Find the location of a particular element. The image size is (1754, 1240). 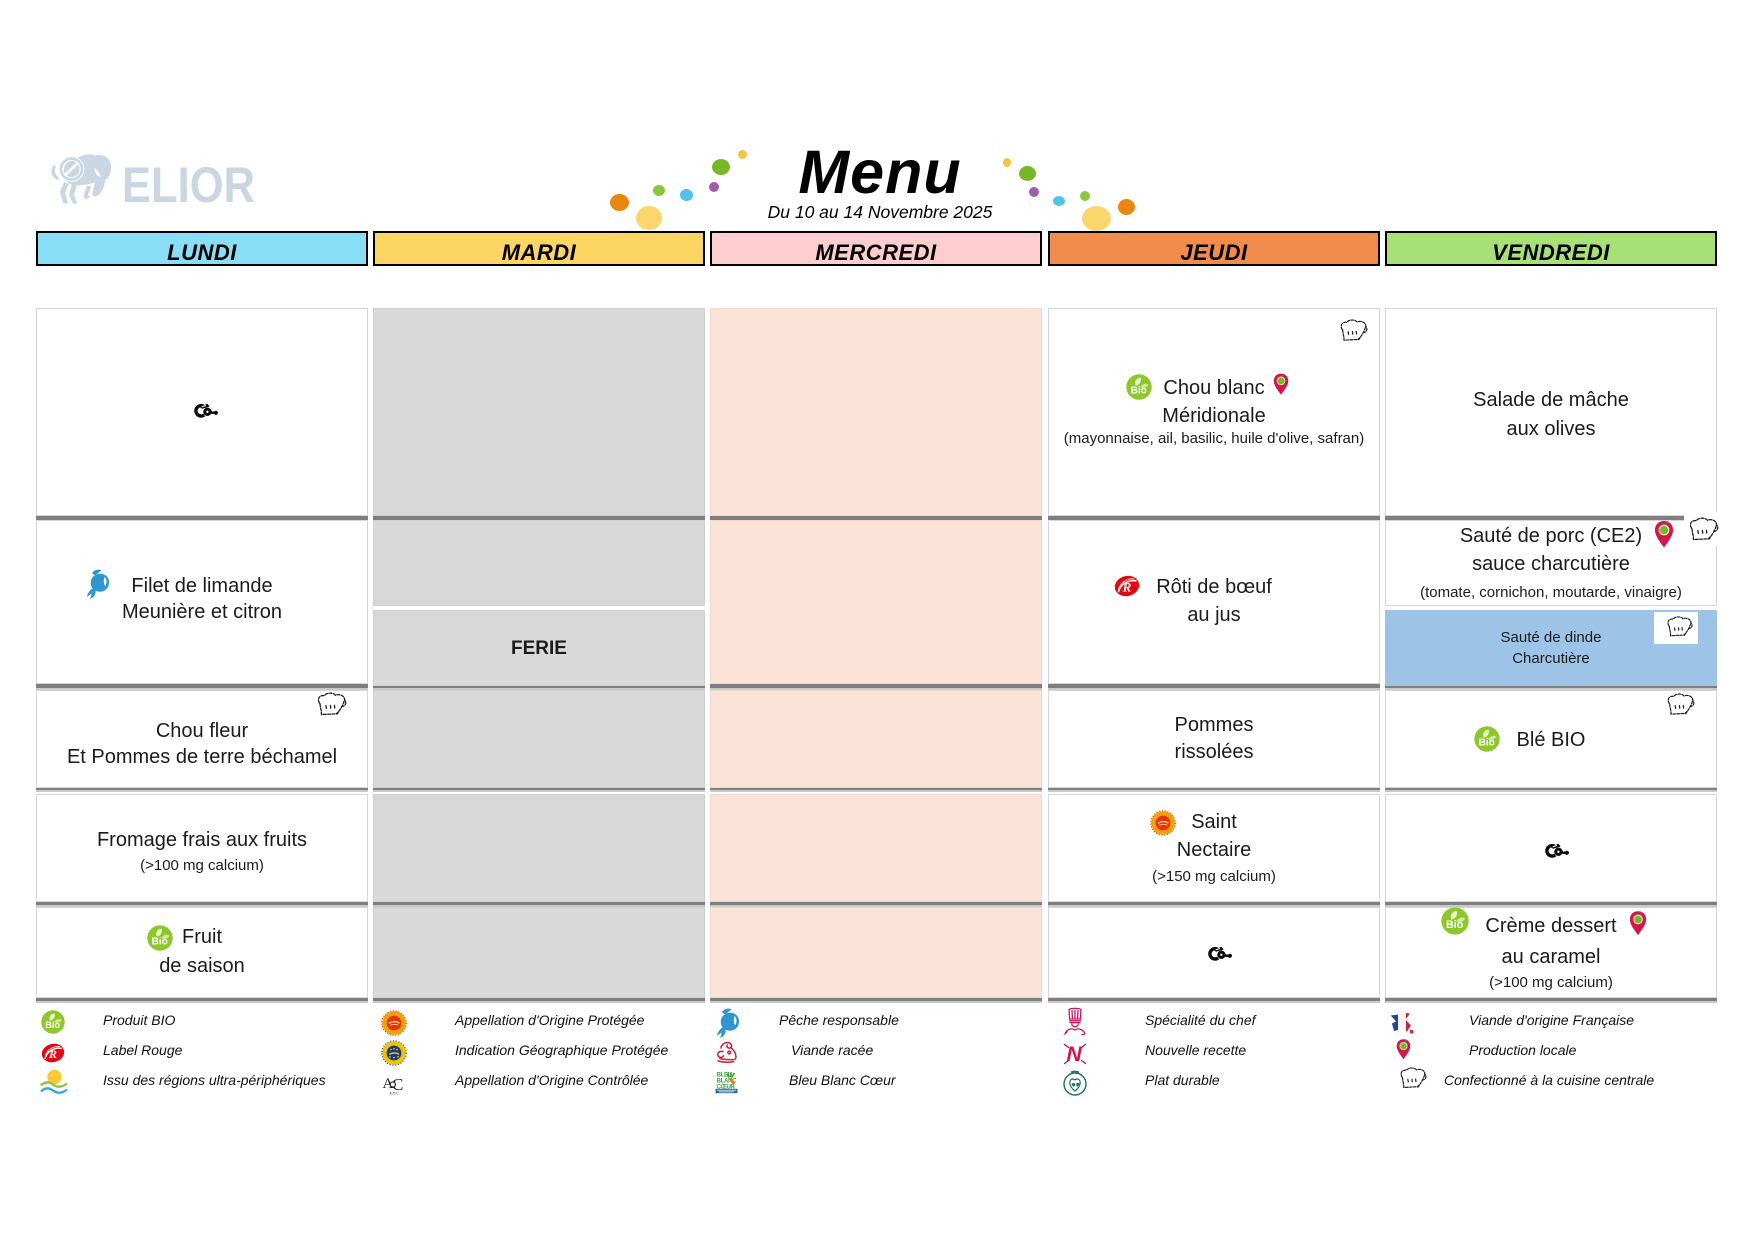

svg-text: ELIOR is located at coordinates (188, 180).